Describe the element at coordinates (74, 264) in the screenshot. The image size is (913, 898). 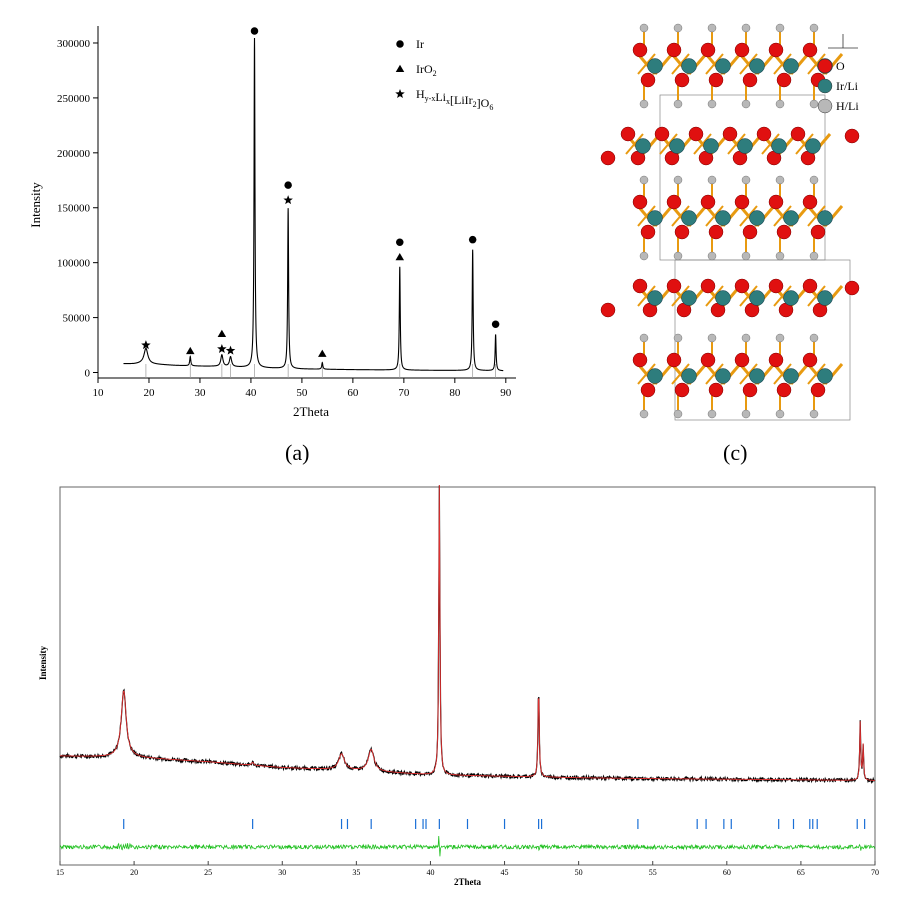
I see `y-tick-label: 100000` at that location.